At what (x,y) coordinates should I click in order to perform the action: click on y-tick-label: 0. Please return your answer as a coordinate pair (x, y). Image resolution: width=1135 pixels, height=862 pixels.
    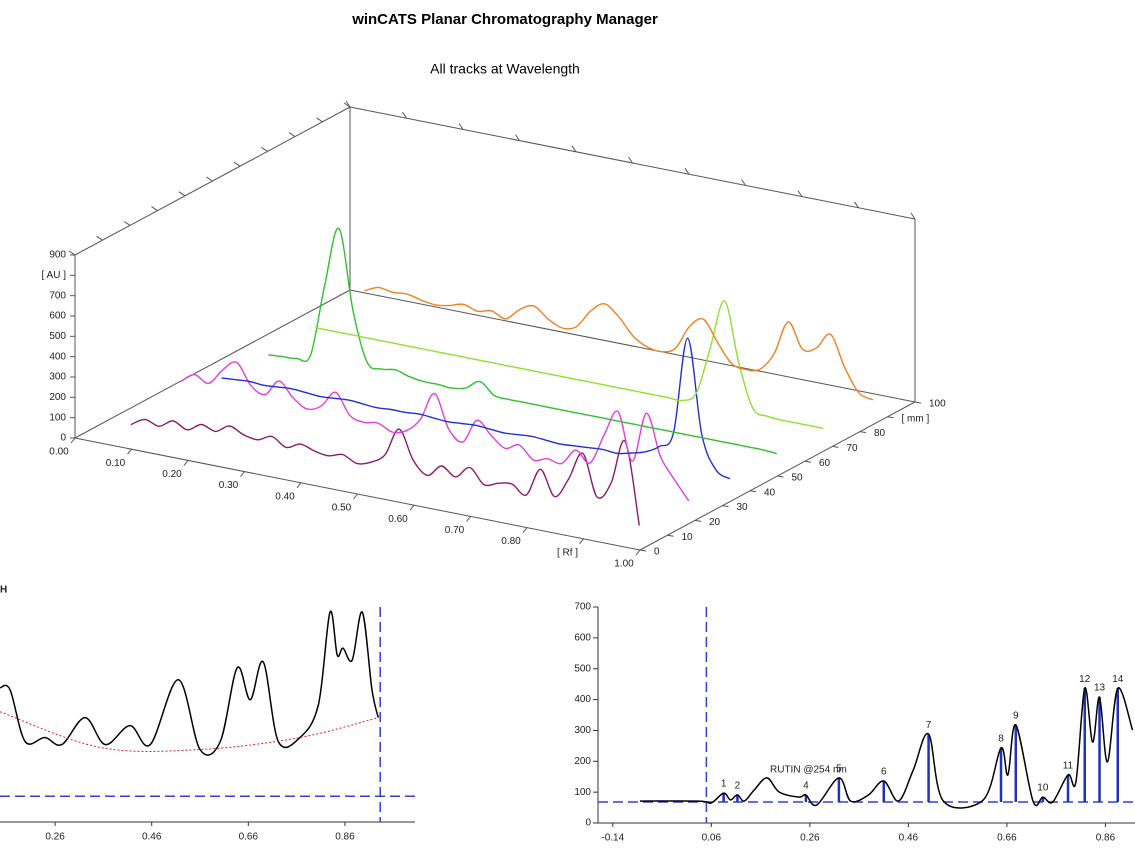
    Looking at the image, I should click on (63, 438).